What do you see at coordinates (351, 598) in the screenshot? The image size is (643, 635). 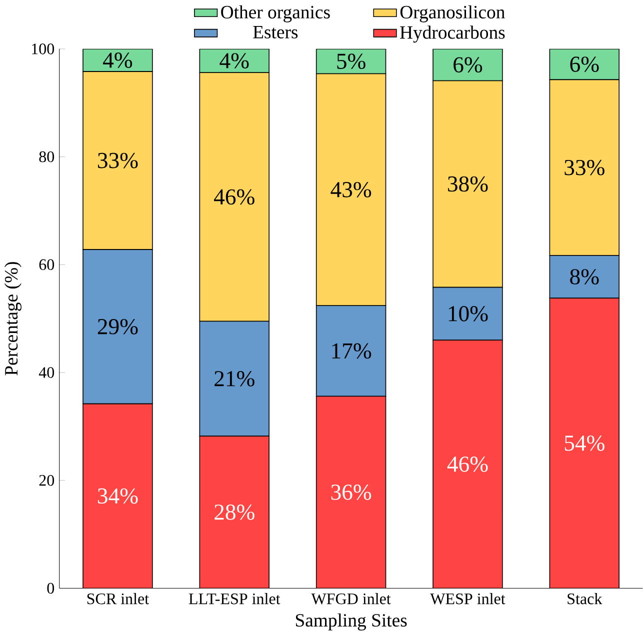 I see `x-tick-label: WFGD inlet` at bounding box center [351, 598].